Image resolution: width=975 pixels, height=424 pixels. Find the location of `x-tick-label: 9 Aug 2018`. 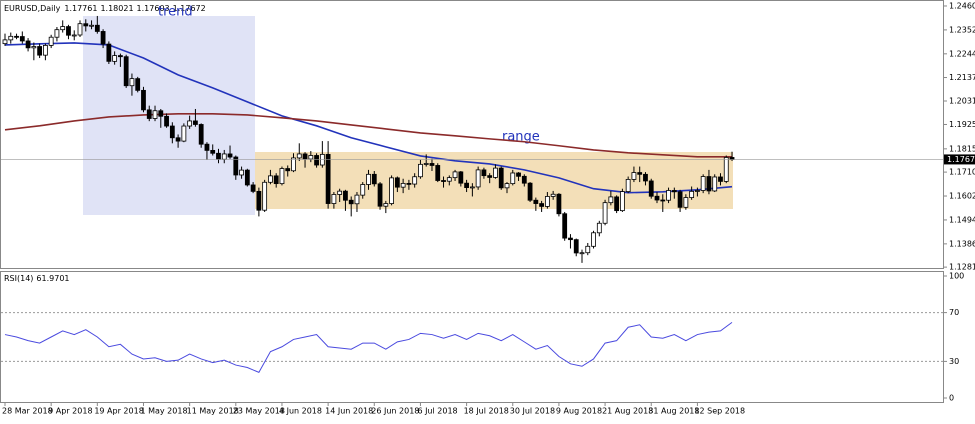

x-tick-label: 9 Aug 2018 is located at coordinates (579, 411).